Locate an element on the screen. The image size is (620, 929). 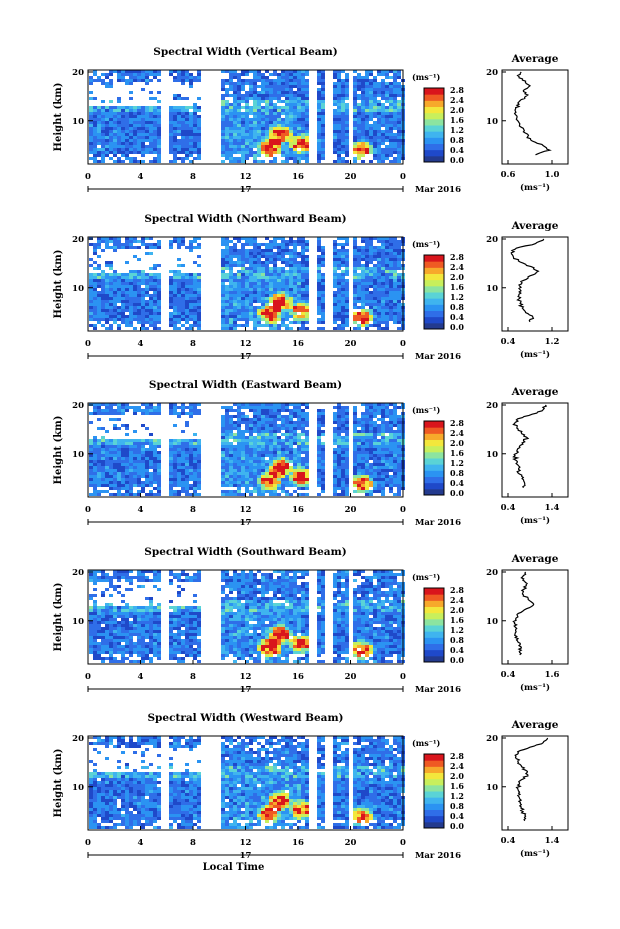
colorbar-tick-label: 0.8 is located at coordinates (457, 307).